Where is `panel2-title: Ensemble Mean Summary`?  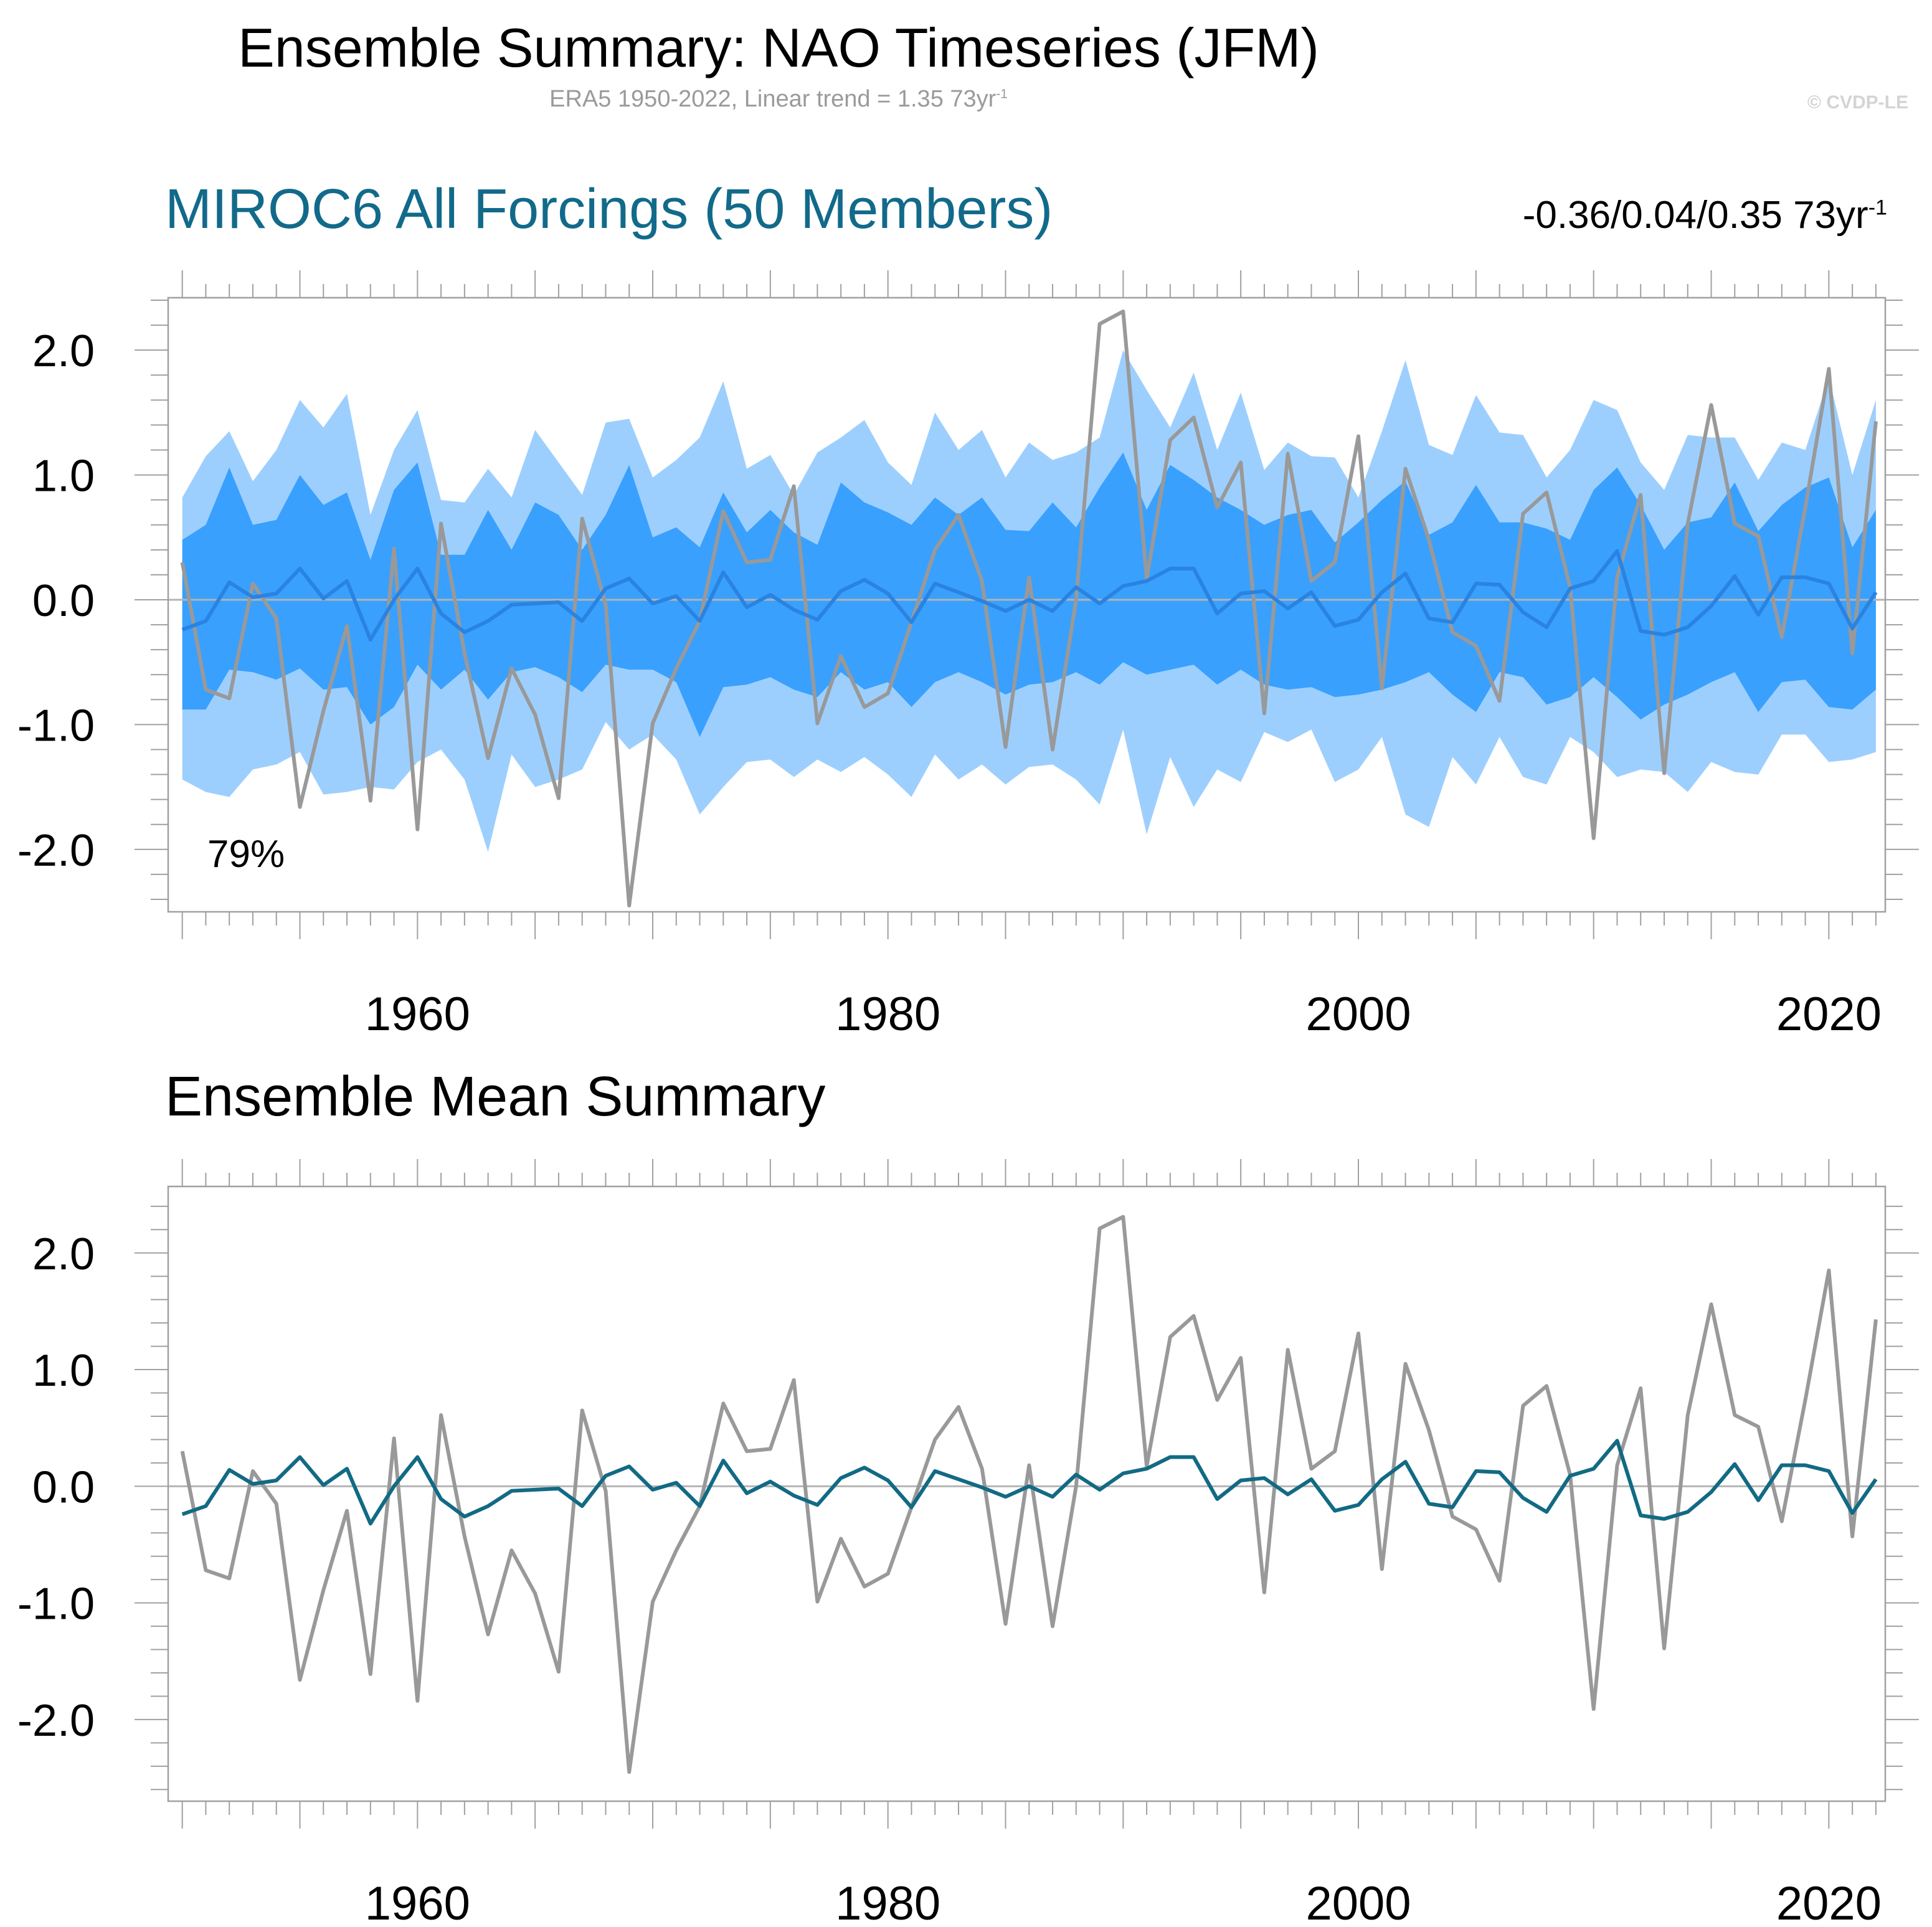 panel2-title: Ensemble Mean Summary is located at coordinates (496, 1097).